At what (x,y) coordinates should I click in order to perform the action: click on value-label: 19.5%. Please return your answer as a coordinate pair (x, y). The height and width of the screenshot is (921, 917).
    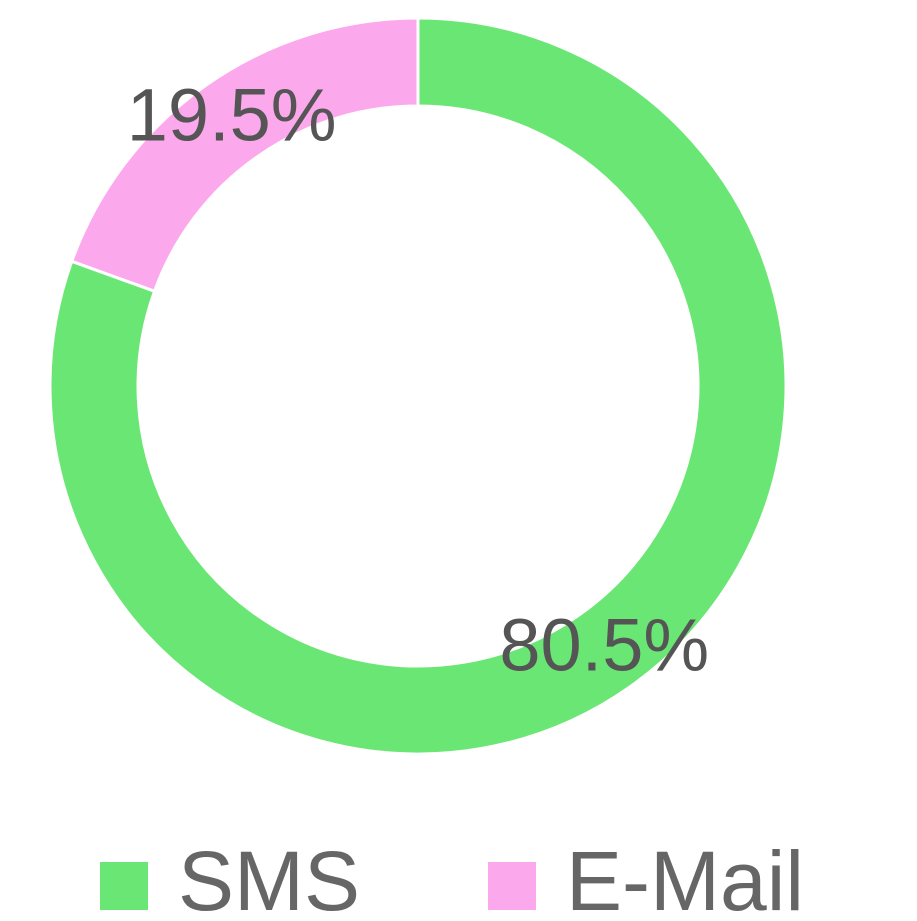
    Looking at the image, I should click on (232, 114).